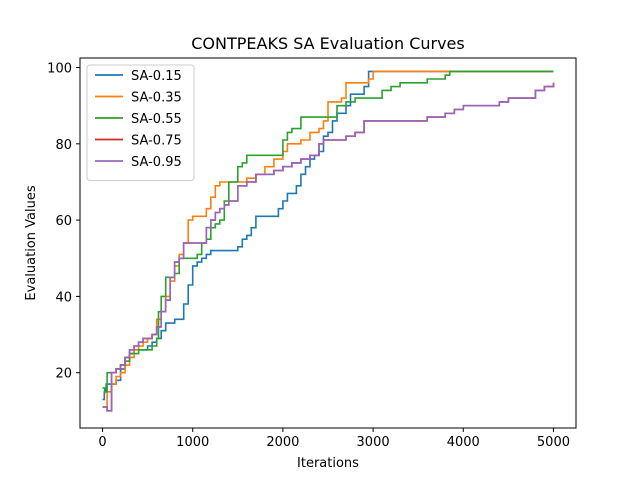 The image size is (640, 480). I want to click on x-tick-label: 5000, so click(553, 442).